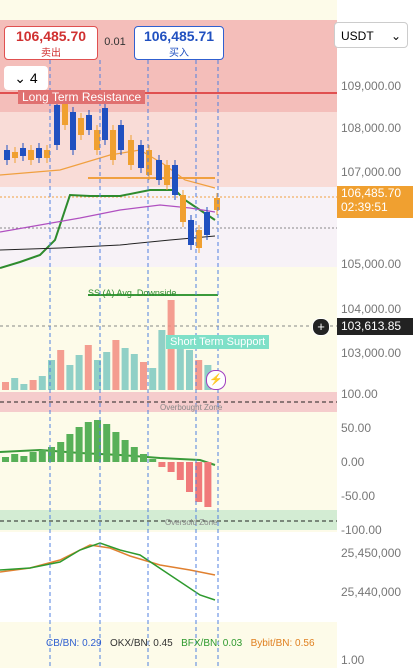 The height and width of the screenshot is (668, 413). Describe the element at coordinates (371, 172) in the screenshot. I see `axis-label: 107,000.00` at that location.